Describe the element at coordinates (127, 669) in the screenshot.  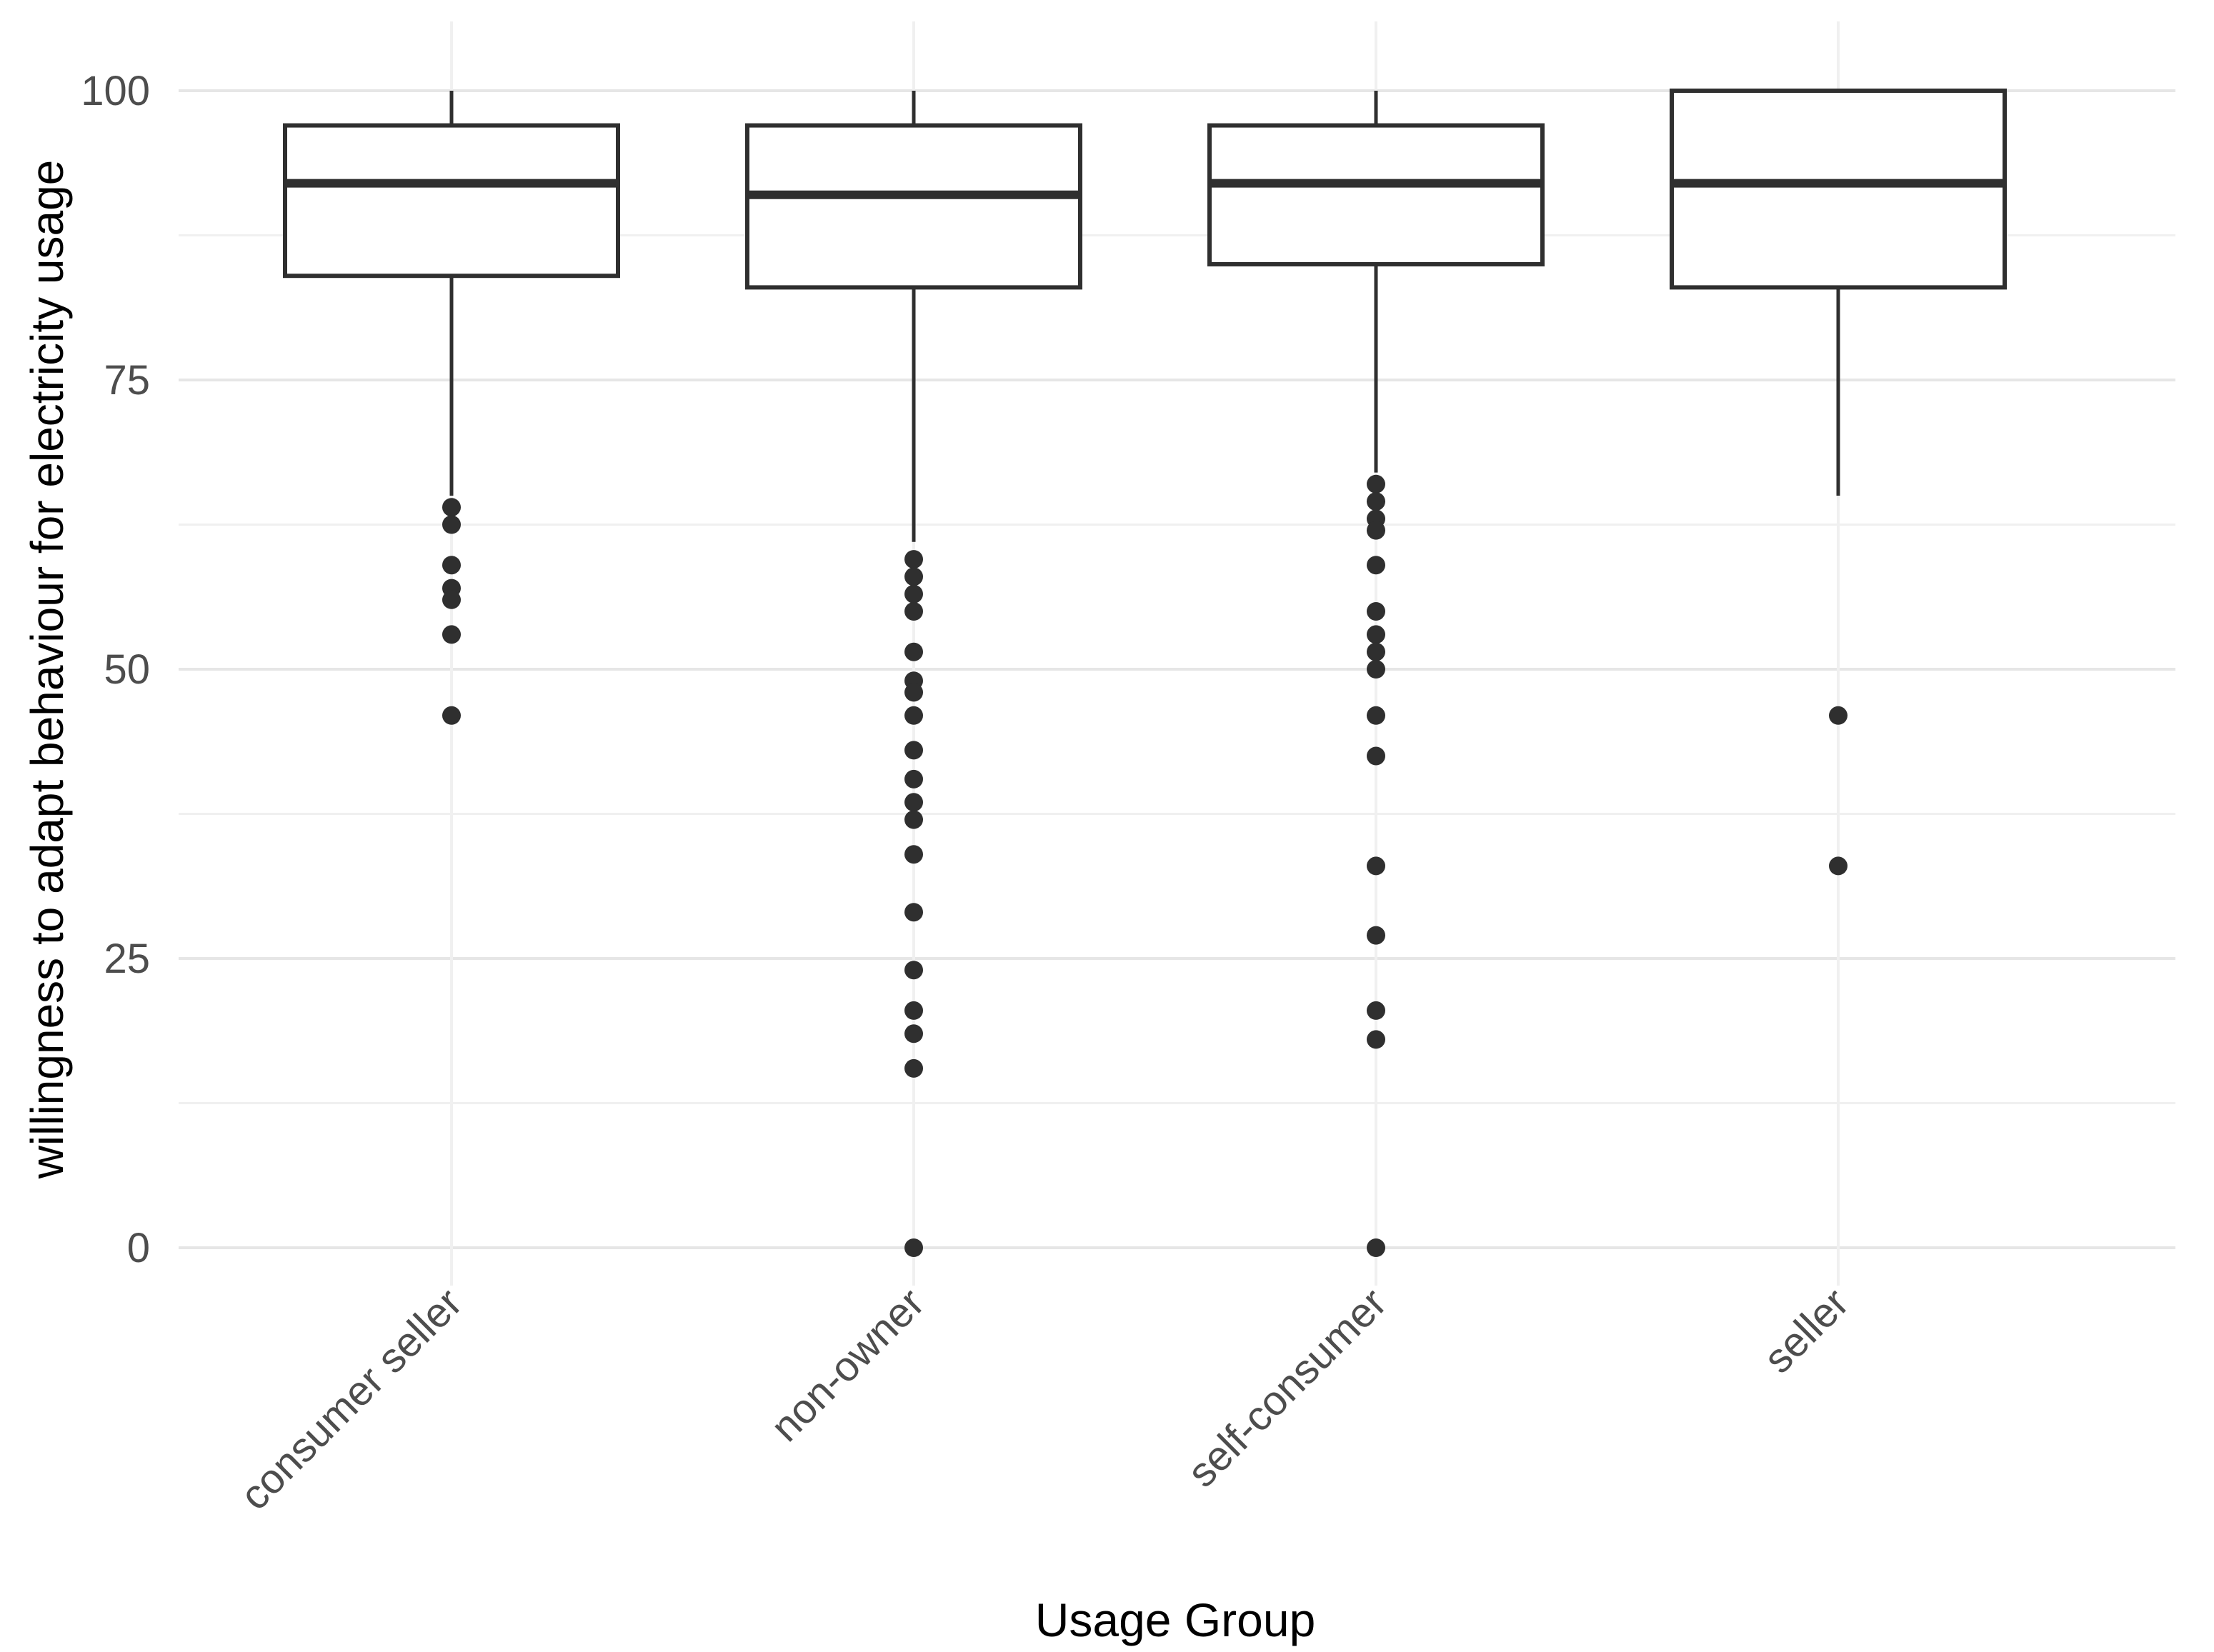
I see `y-tick-label: 50` at that location.